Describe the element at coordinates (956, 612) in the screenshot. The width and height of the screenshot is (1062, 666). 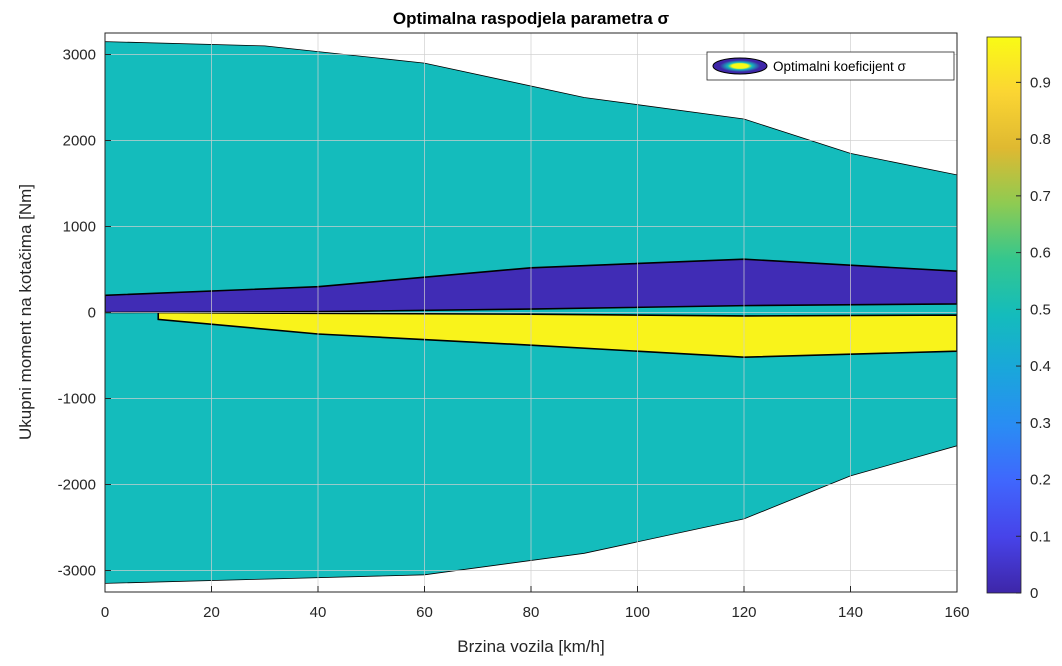
I see `x-tick-label: 160` at that location.